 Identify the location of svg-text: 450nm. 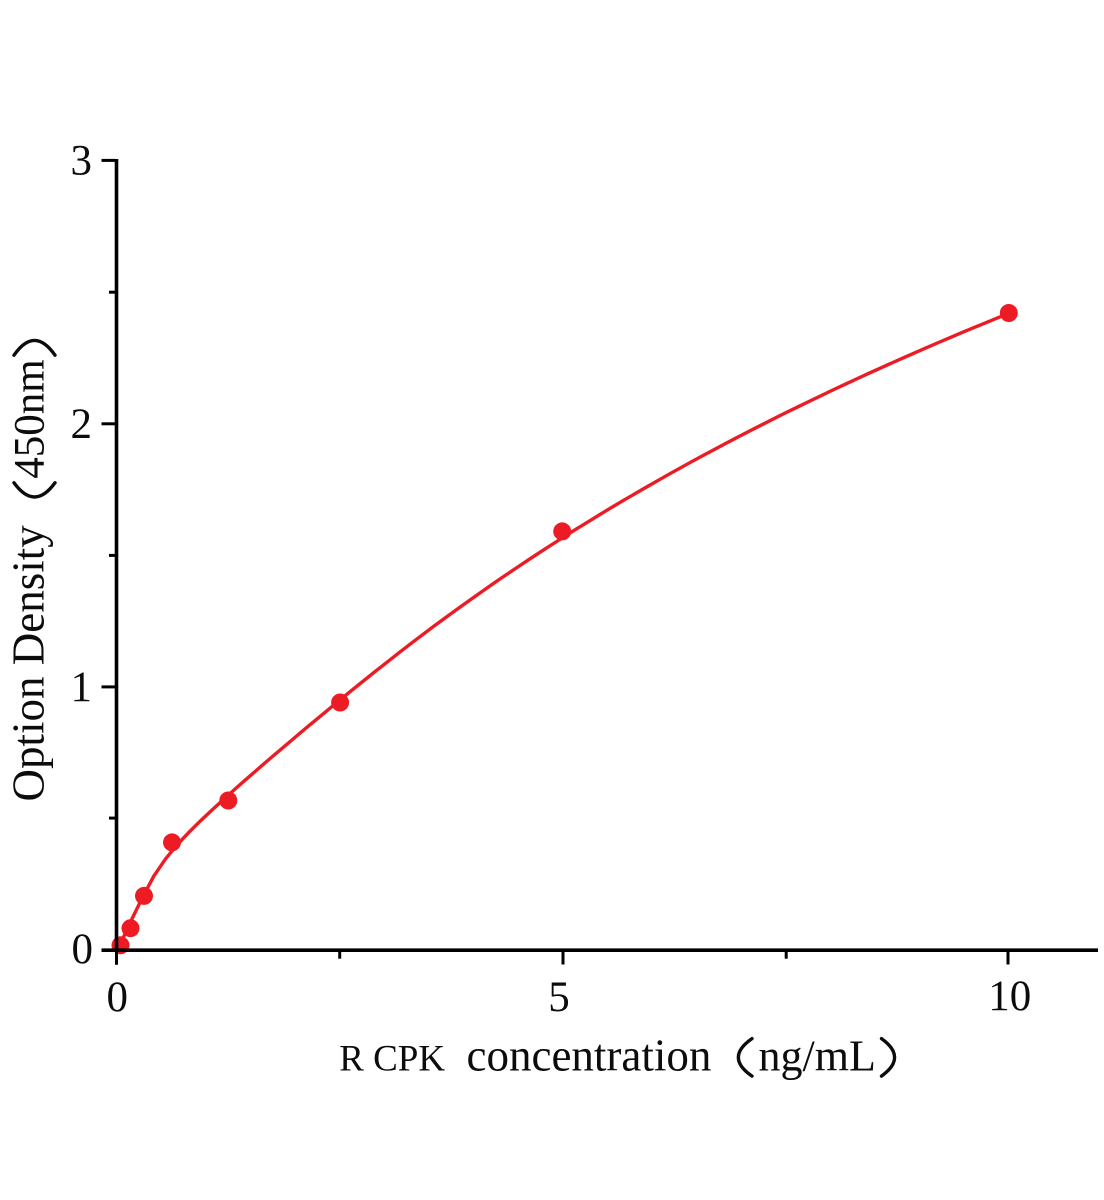
(30, 418).